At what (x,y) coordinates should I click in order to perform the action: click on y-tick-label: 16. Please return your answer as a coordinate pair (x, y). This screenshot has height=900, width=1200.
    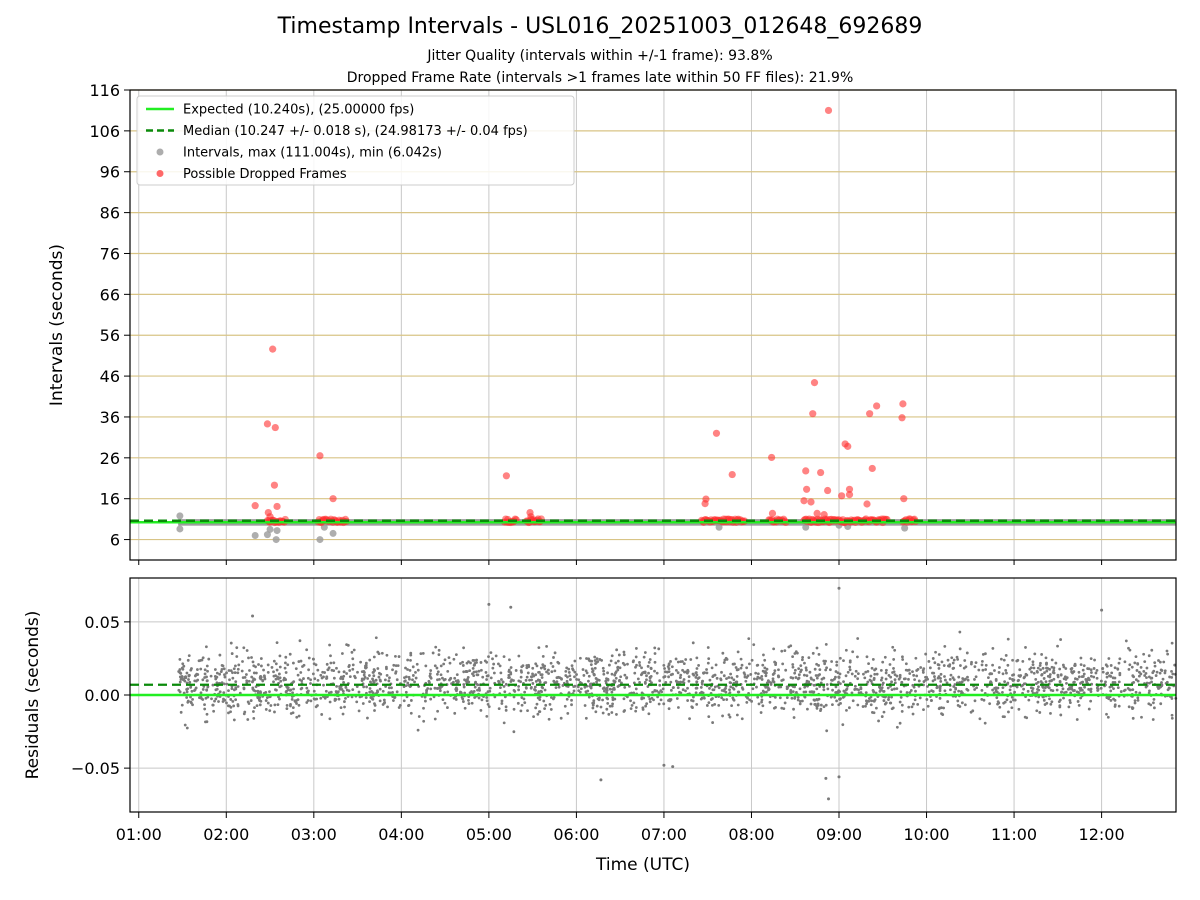
    Looking at the image, I should click on (110, 499).